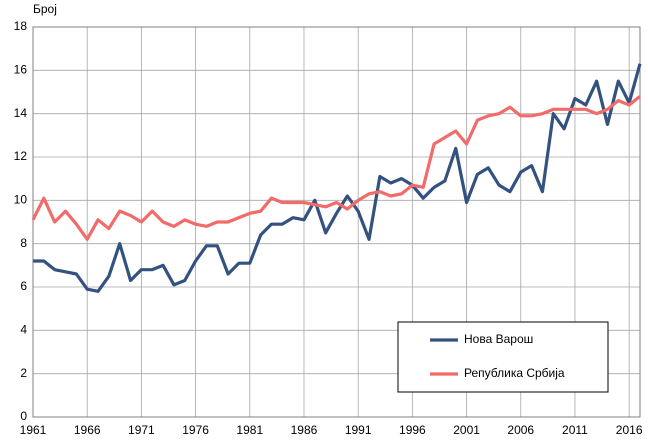 Image resolution: width=648 pixels, height=444 pixels. I want to click on x-tick-label: 1966, so click(87, 430).